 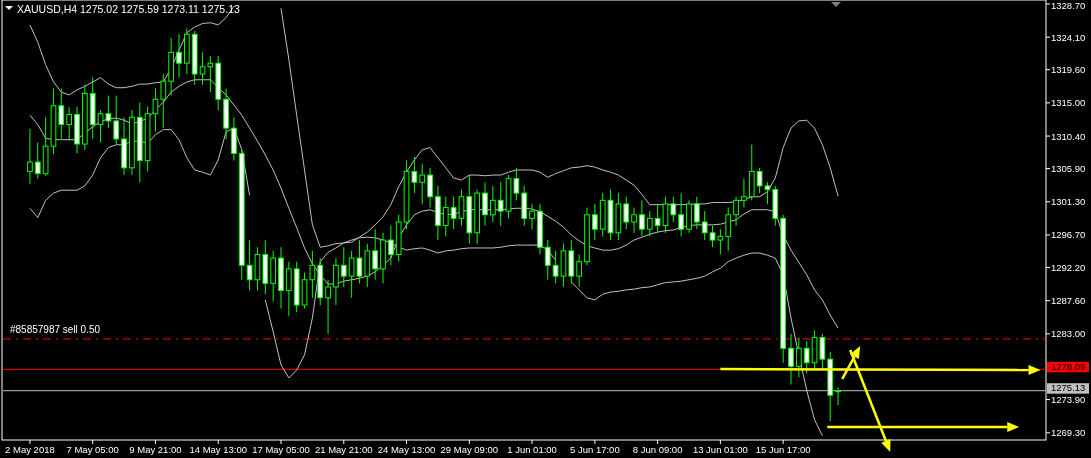 What do you see at coordinates (218, 449) in the screenshot?
I see `x-tick-label: 14 May 13:00` at bounding box center [218, 449].